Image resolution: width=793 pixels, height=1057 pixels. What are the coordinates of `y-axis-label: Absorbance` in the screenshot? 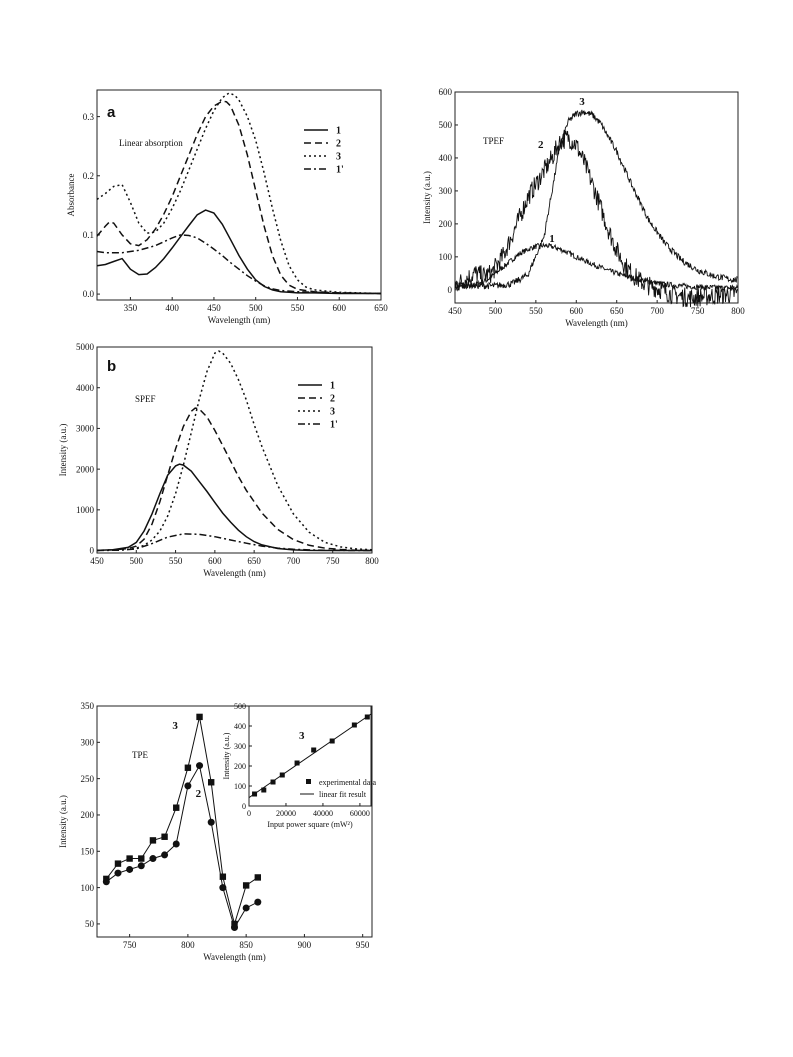 It's located at (71, 195).